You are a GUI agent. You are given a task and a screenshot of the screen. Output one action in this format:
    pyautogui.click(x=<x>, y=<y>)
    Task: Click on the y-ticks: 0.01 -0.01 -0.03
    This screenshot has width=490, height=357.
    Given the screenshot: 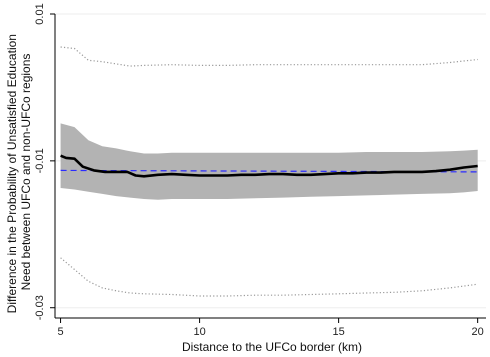 What is the action you would take?
    pyautogui.click(x=44, y=161)
    